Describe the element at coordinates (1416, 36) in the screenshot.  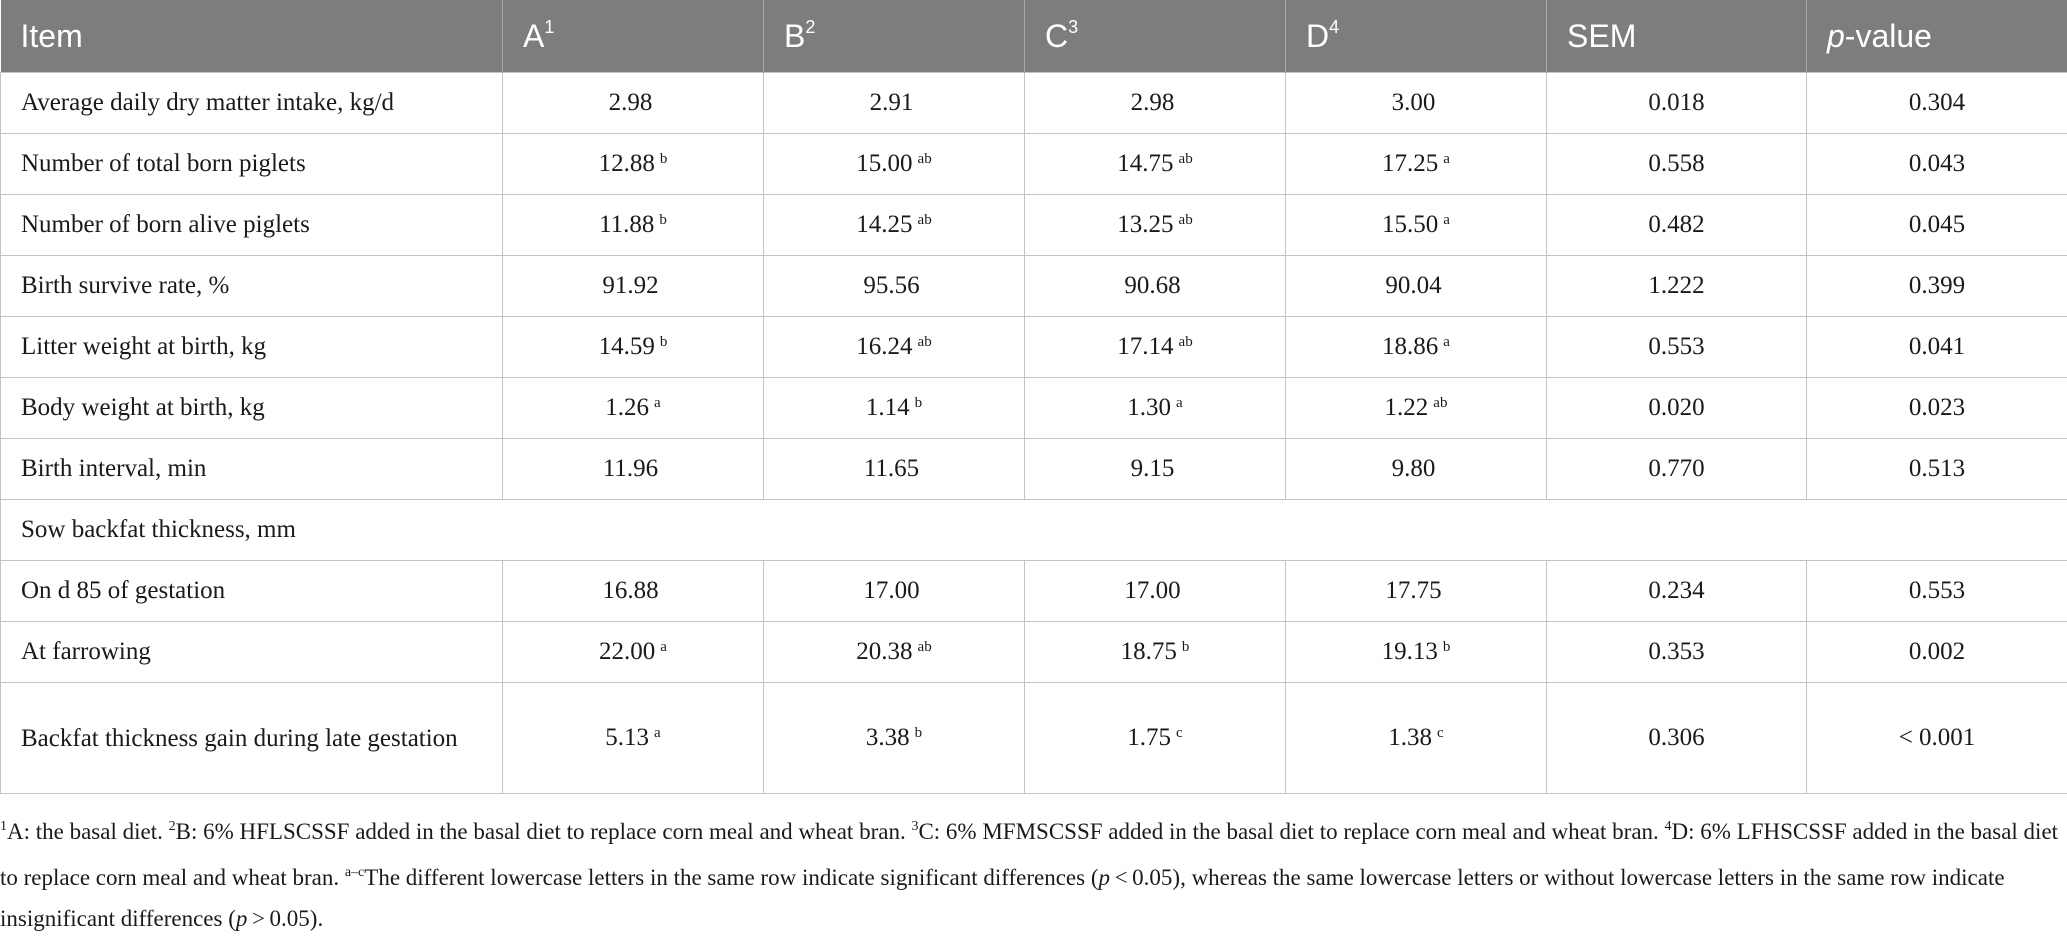
I see `header-d: D4` at that location.